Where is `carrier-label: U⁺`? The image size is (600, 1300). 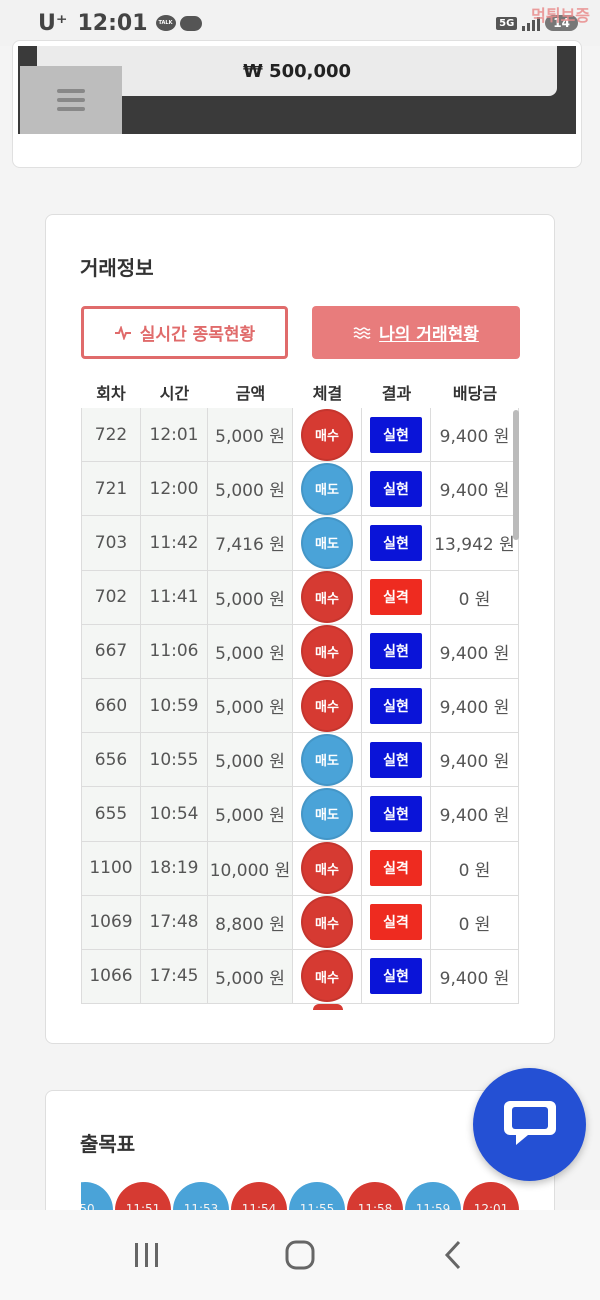 carrier-label: U⁺ is located at coordinates (53, 23).